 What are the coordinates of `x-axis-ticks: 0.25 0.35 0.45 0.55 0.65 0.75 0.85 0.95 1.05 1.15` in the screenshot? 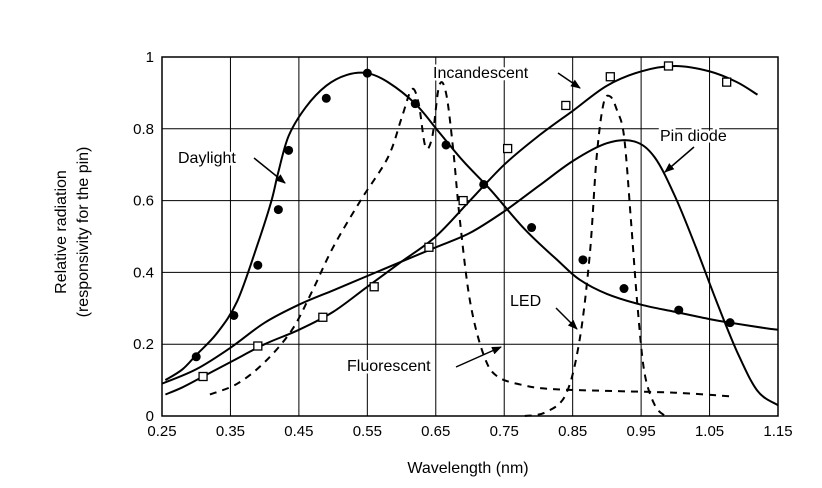 It's located at (469, 431).